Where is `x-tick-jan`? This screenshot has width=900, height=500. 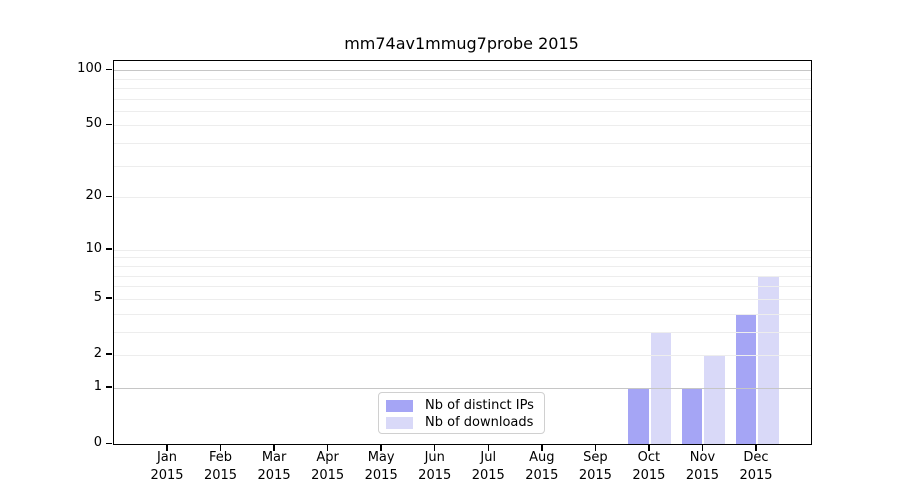 x-tick-jan is located at coordinates (167, 447).